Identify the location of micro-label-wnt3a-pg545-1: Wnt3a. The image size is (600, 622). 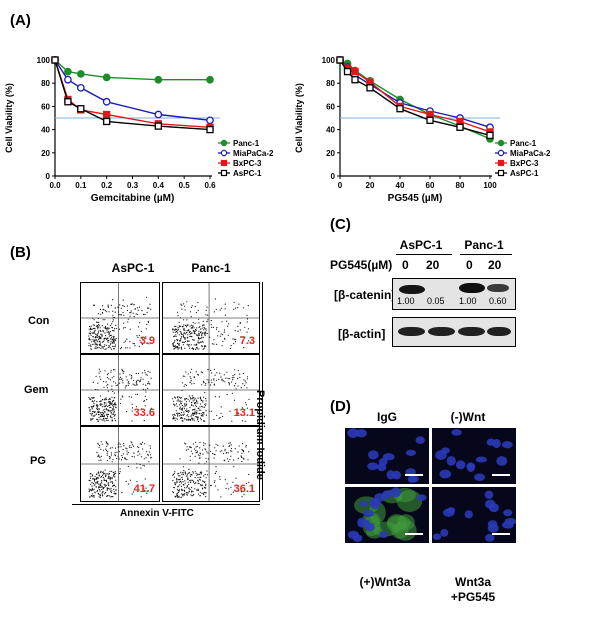
(473, 582).